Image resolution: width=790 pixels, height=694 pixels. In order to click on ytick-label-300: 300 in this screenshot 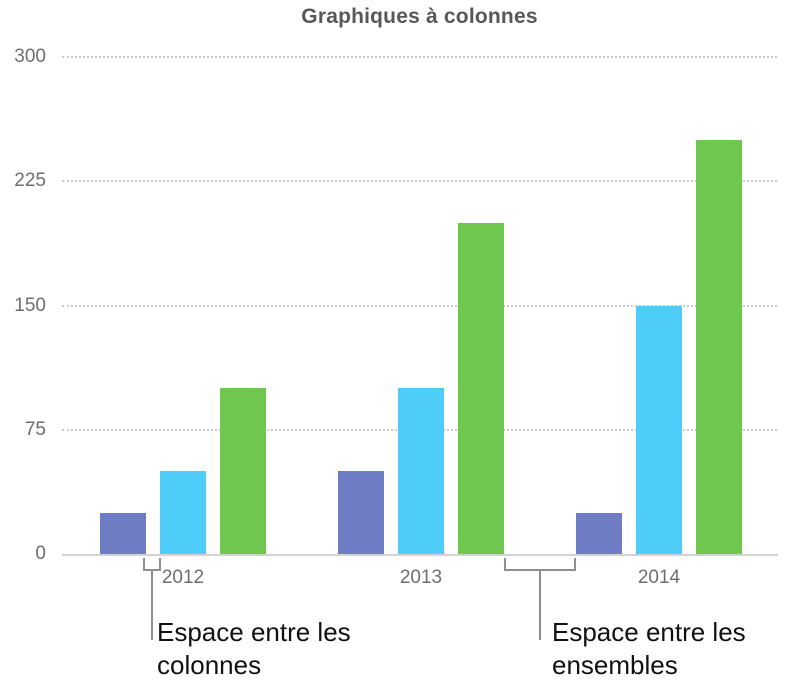, I will do `click(30, 56)`.